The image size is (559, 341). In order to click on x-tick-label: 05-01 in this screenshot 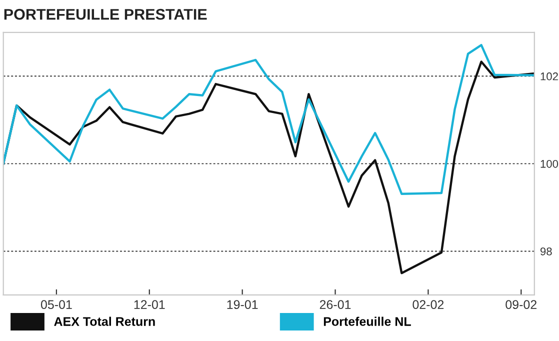, I will do `click(56, 305)`.